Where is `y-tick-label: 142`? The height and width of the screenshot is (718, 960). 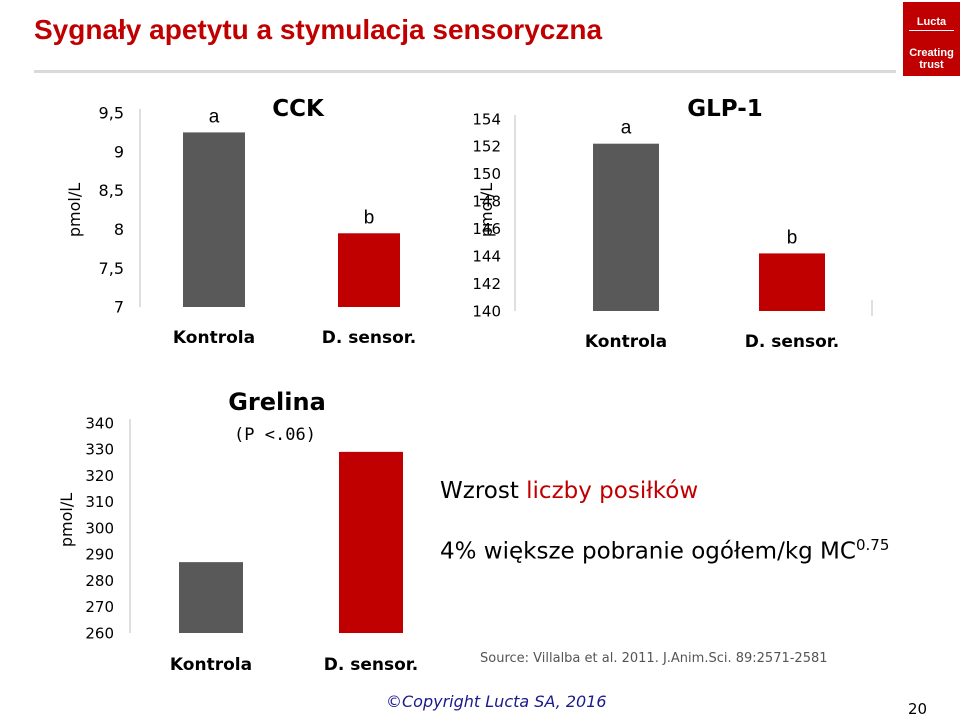
y-tick-label: 142 is located at coordinates (486, 284).